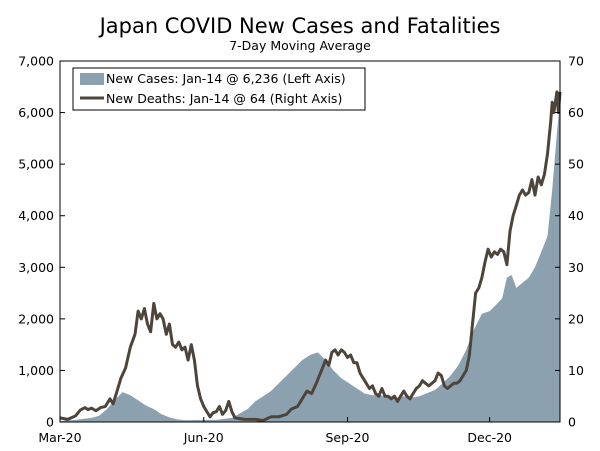 This screenshot has height=451, width=600. I want to click on x-tick-label: Dec-20, so click(489, 437).